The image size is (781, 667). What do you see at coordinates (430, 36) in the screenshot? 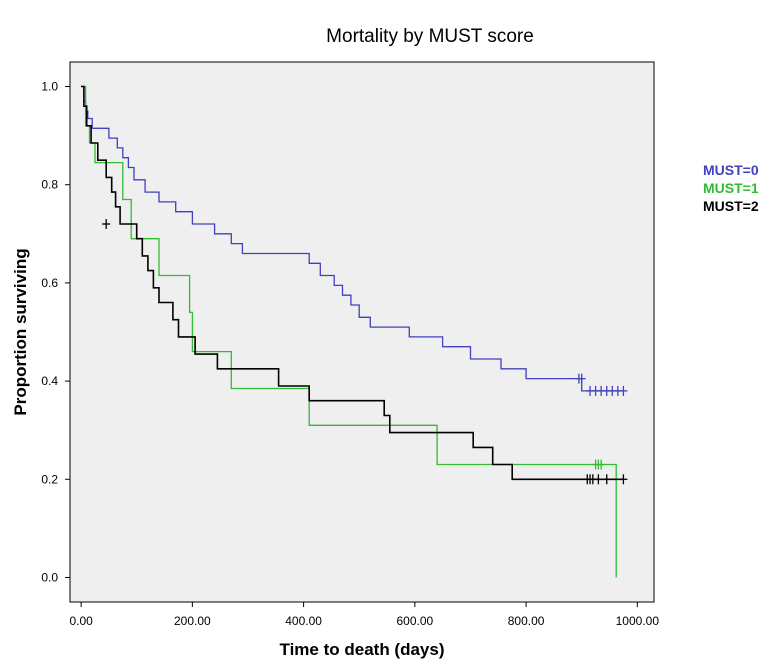
I see `chart-title: Mortality by MUST score` at bounding box center [430, 36].